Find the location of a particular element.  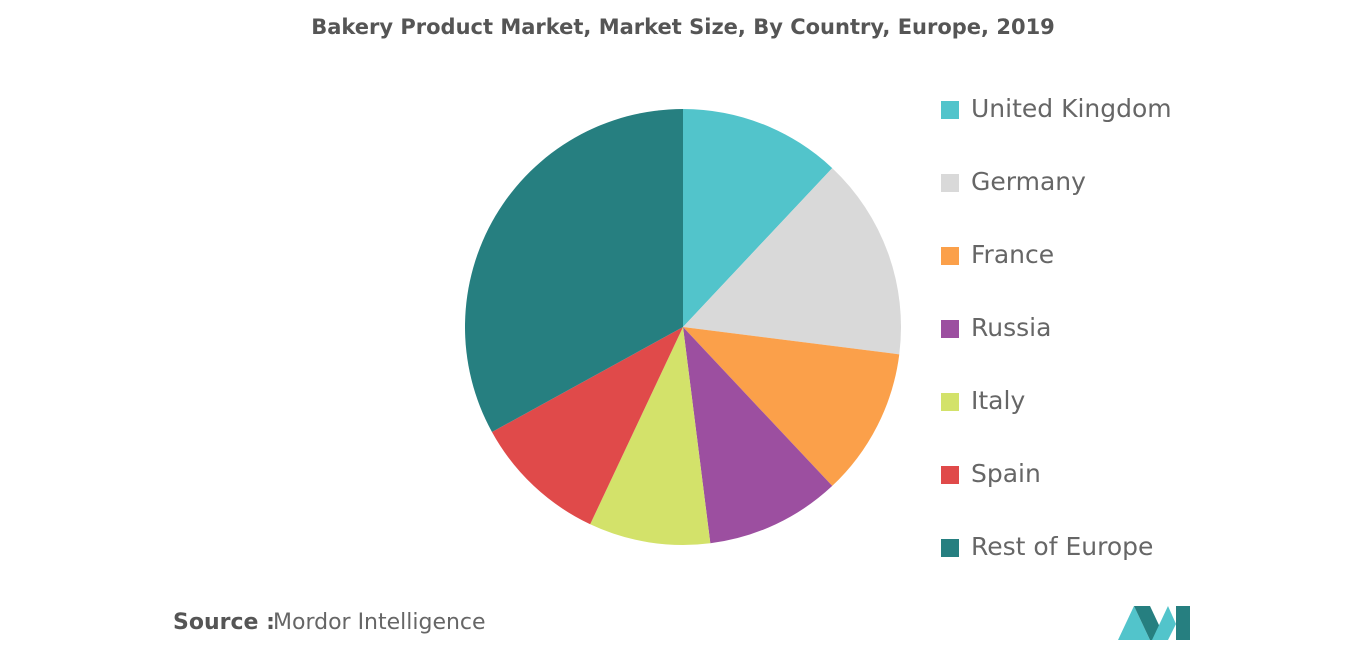

source-text: Mordor Intelligence is located at coordinates (379, 622).